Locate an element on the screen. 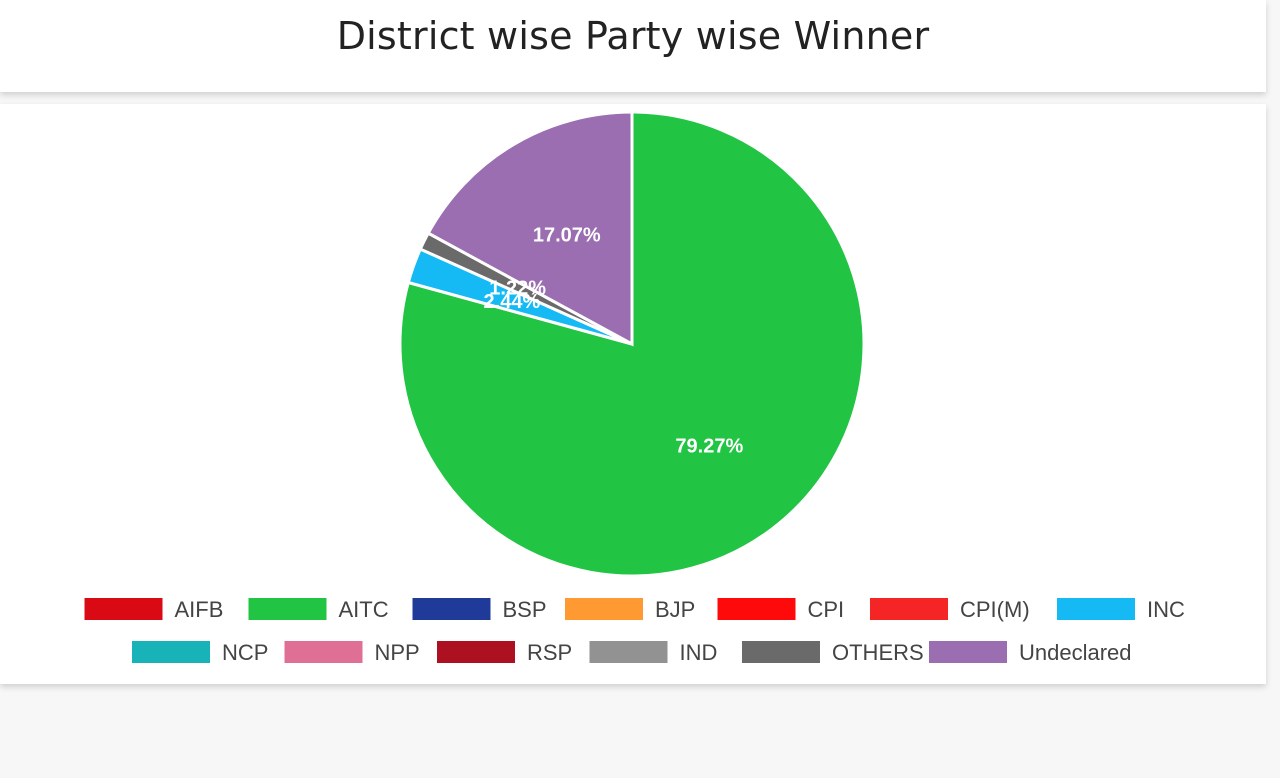 The height and width of the screenshot is (778, 1280). legend-item-undeclared: Undeclared is located at coordinates (1030, 652).